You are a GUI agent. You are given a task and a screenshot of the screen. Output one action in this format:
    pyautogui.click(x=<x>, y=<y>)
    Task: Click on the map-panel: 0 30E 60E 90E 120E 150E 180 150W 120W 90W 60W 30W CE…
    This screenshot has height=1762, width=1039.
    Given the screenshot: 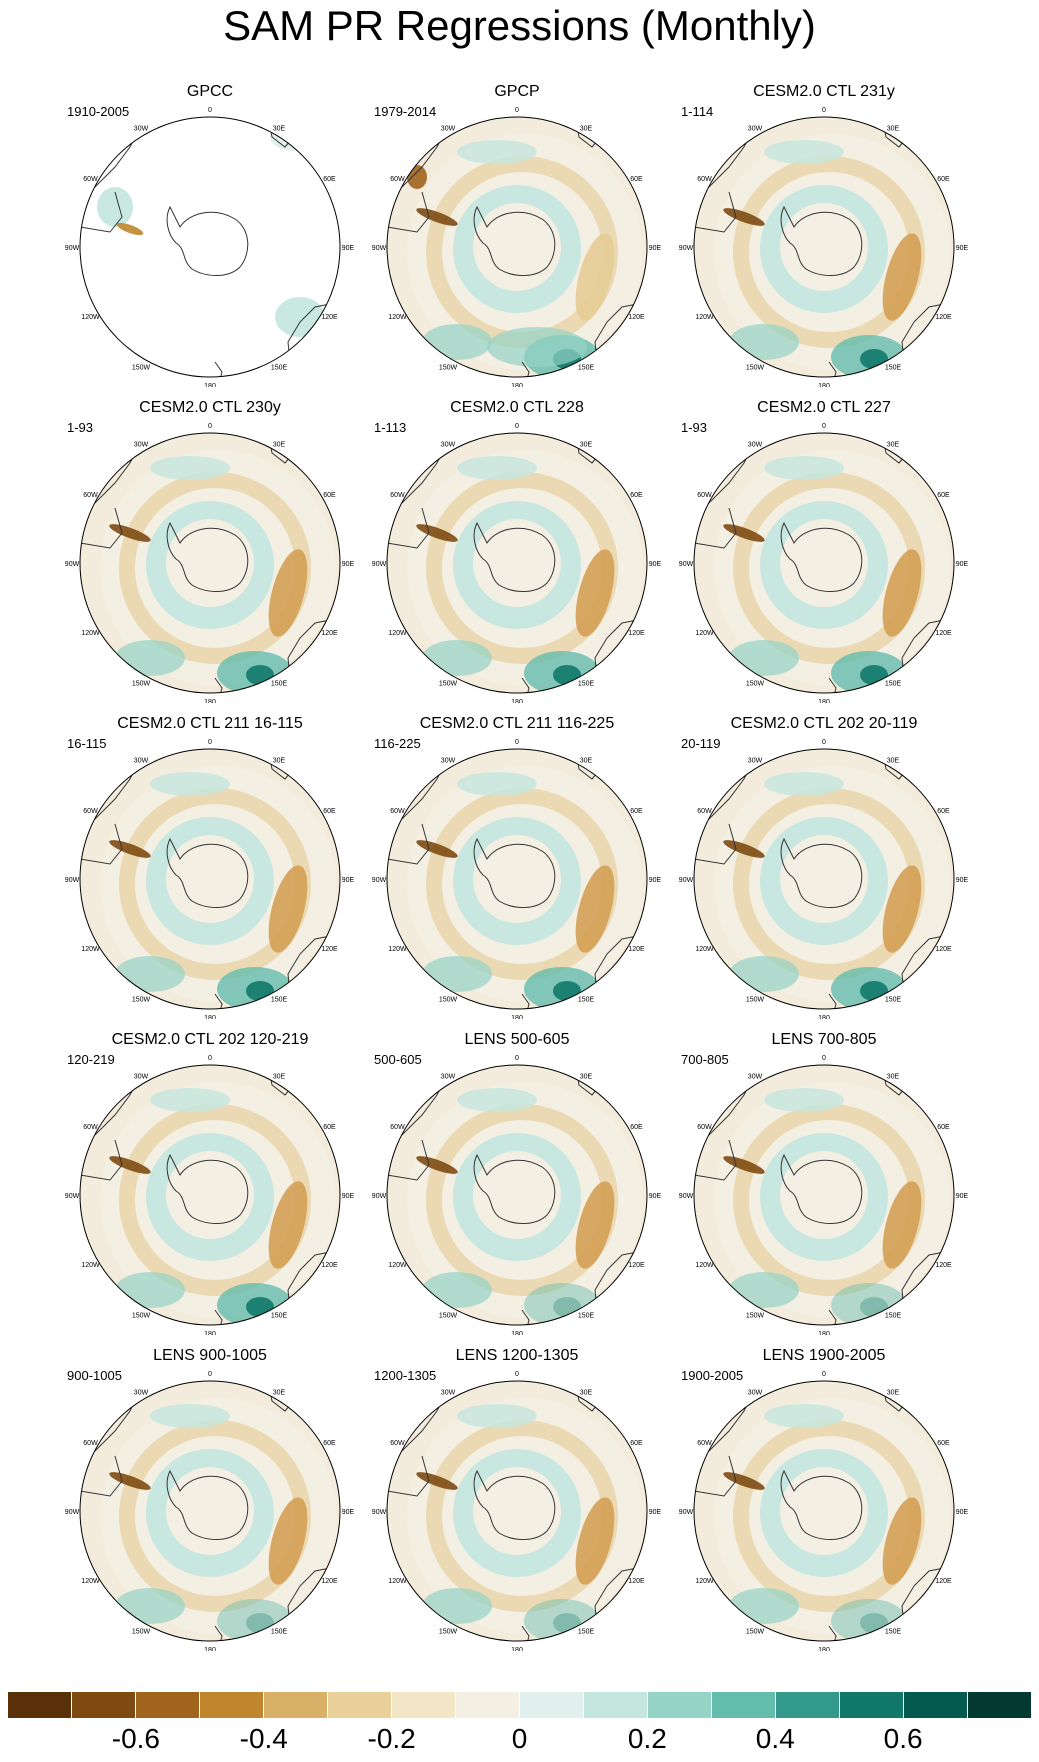 What is the action you would take?
    pyautogui.click(x=210, y=550)
    